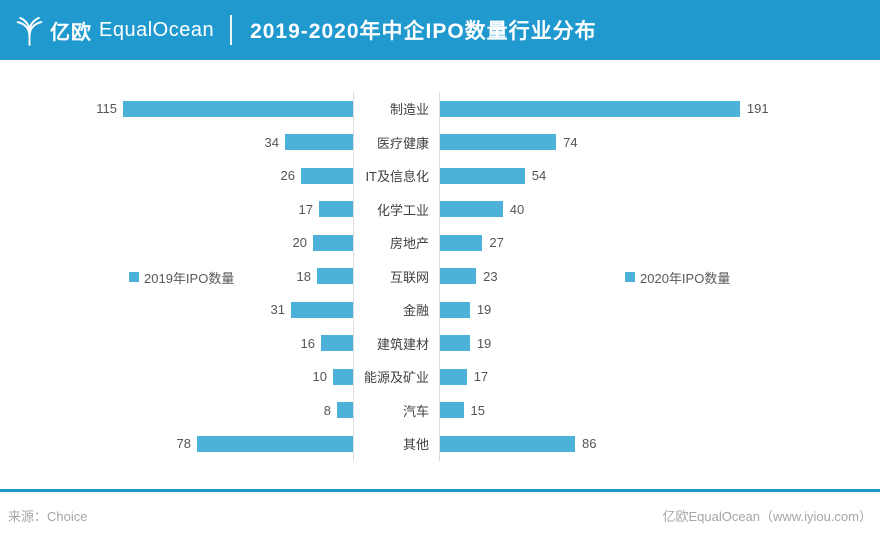 The height and width of the screenshot is (535, 880). I want to click on left-value: 26, so click(287, 176).